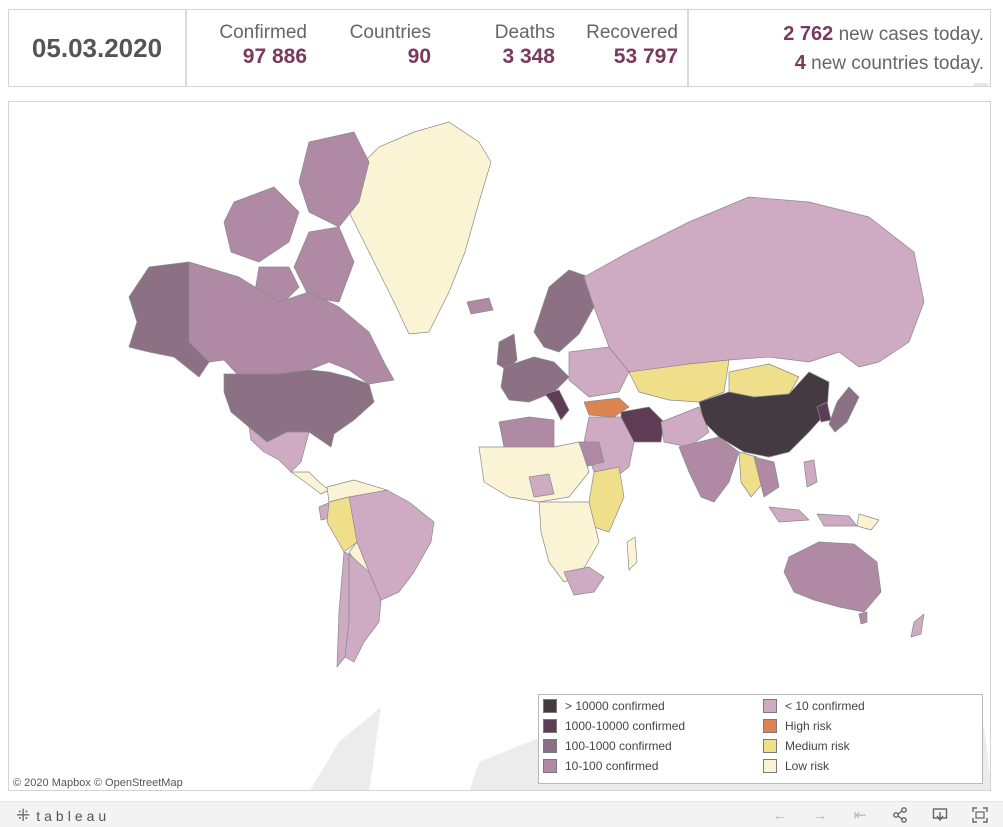 Image resolution: width=1003 pixels, height=827 pixels. Describe the element at coordinates (390, 32) in the screenshot. I see `stat-label: Countries` at that location.